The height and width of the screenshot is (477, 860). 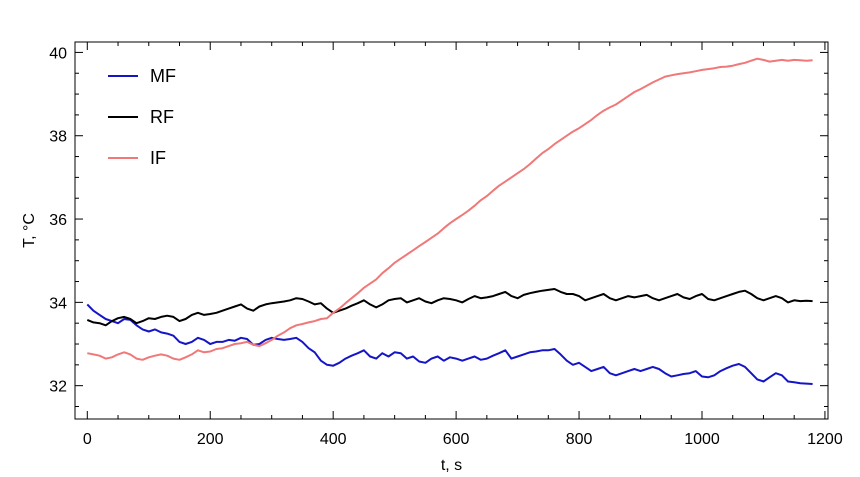 I want to click on y-tick-label: 32, so click(x=58, y=387).